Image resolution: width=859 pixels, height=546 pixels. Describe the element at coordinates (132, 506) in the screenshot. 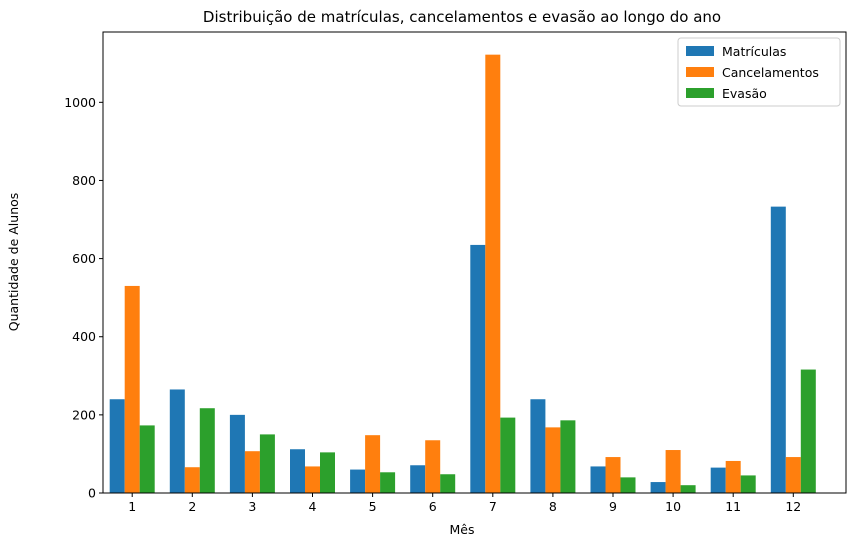

I see `x-tick-label: 1` at that location.